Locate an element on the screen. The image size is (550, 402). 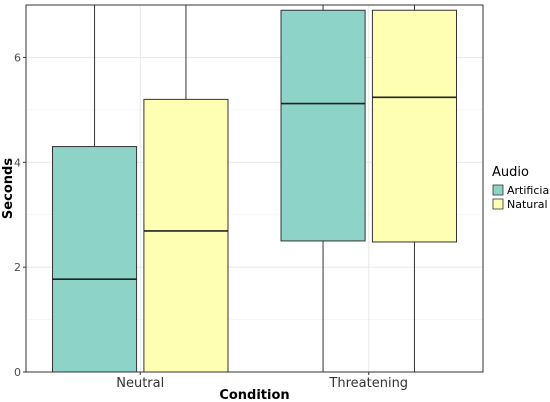
x-axis-ticks: Neutral Threatening is located at coordinates (262, 381).